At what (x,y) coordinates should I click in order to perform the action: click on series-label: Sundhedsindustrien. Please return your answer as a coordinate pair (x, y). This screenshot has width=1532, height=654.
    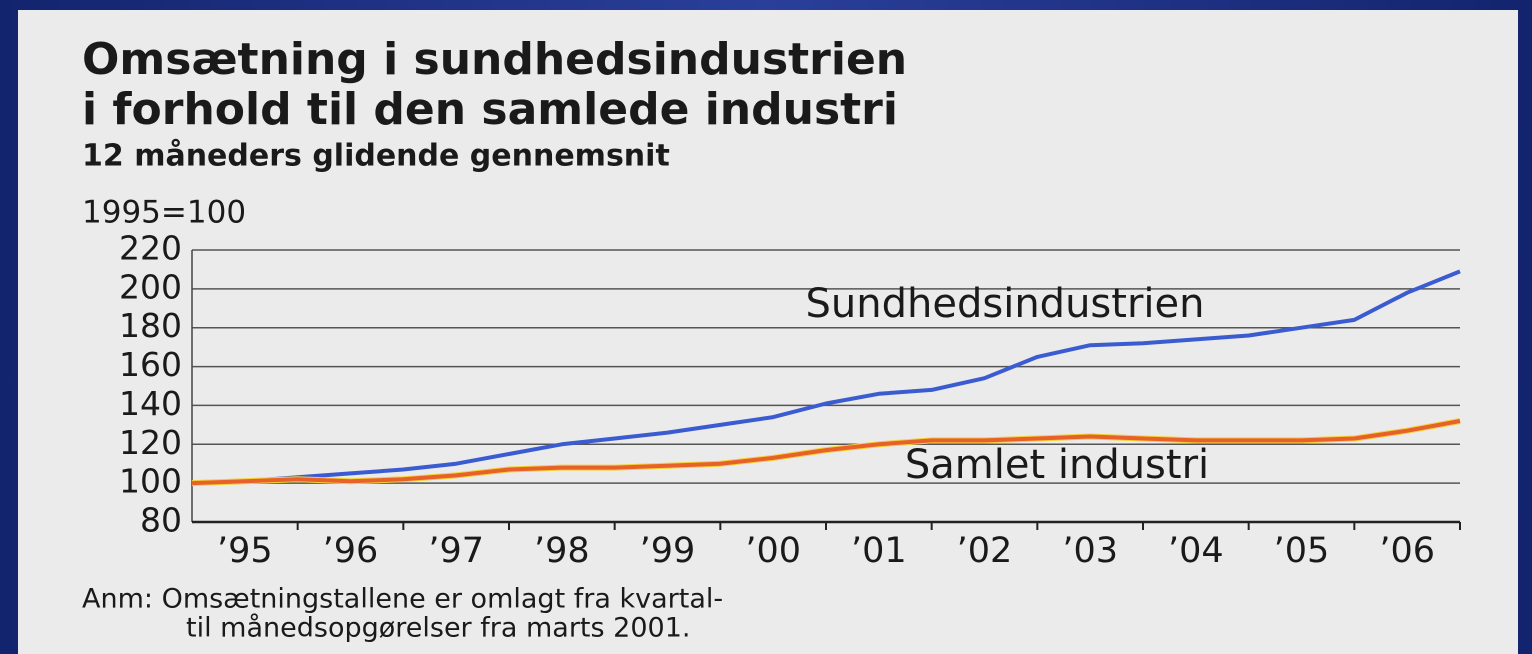
    Looking at the image, I should click on (1005, 304).